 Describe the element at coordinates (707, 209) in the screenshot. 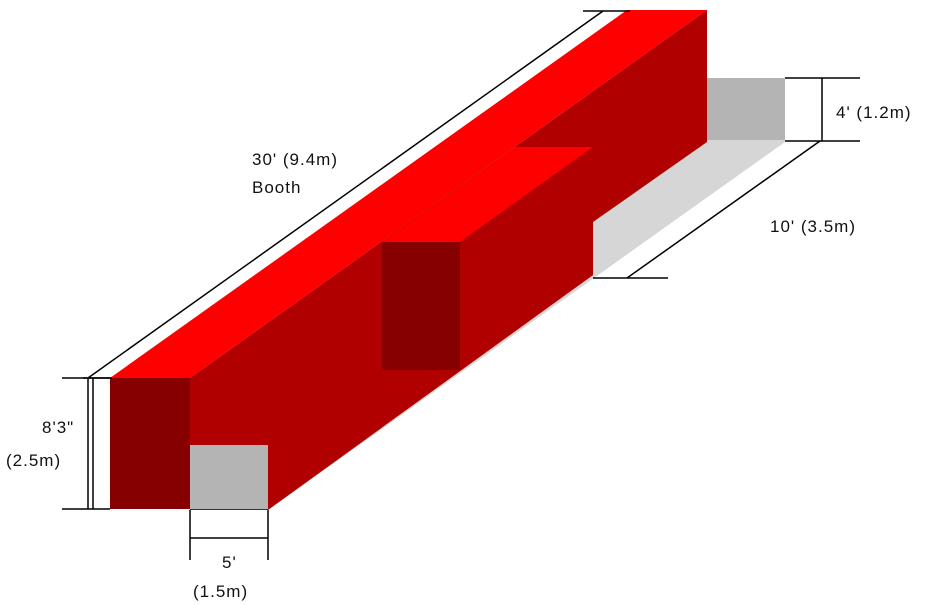

I see `depth-dimension` at that location.